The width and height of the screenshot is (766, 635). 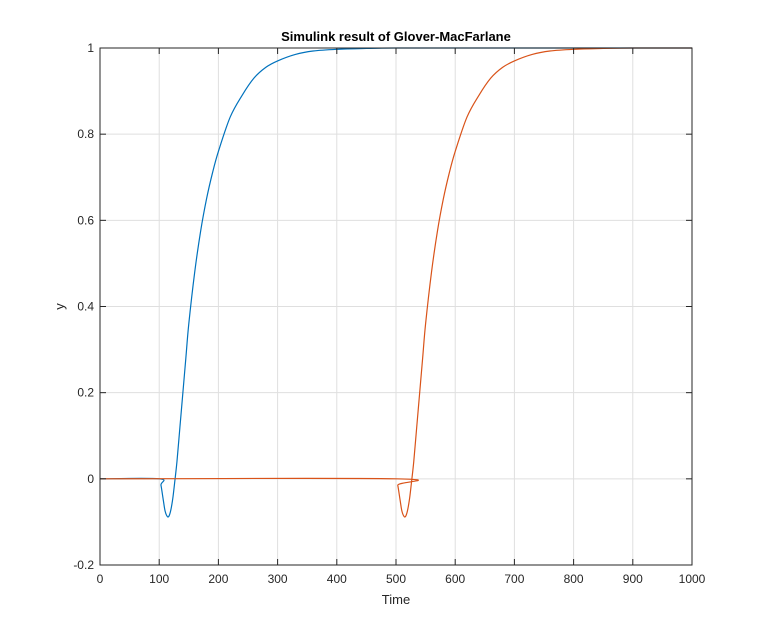 What do you see at coordinates (574, 579) in the screenshot?
I see `x-tick-label: 800` at bounding box center [574, 579].